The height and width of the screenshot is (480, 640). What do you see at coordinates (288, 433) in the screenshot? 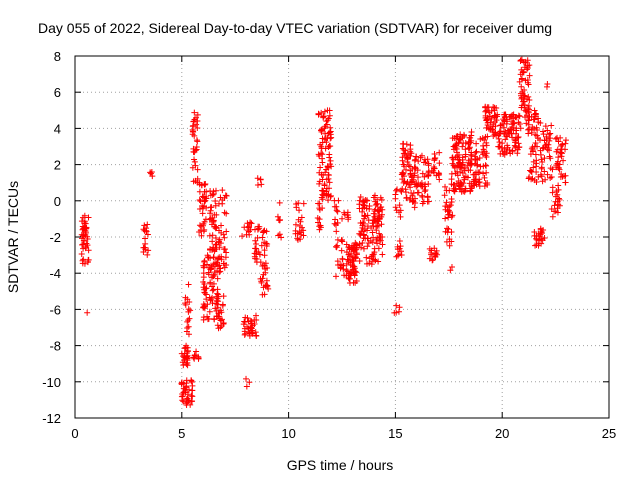
I see `x-tick-label: 10` at bounding box center [288, 433].